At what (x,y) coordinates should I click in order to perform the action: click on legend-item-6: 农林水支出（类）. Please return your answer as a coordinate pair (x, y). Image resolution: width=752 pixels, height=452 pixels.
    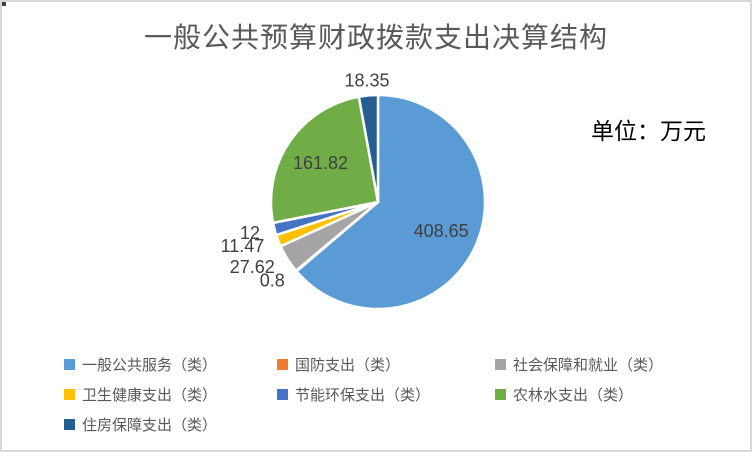
    Looking at the image, I should click on (579, 394).